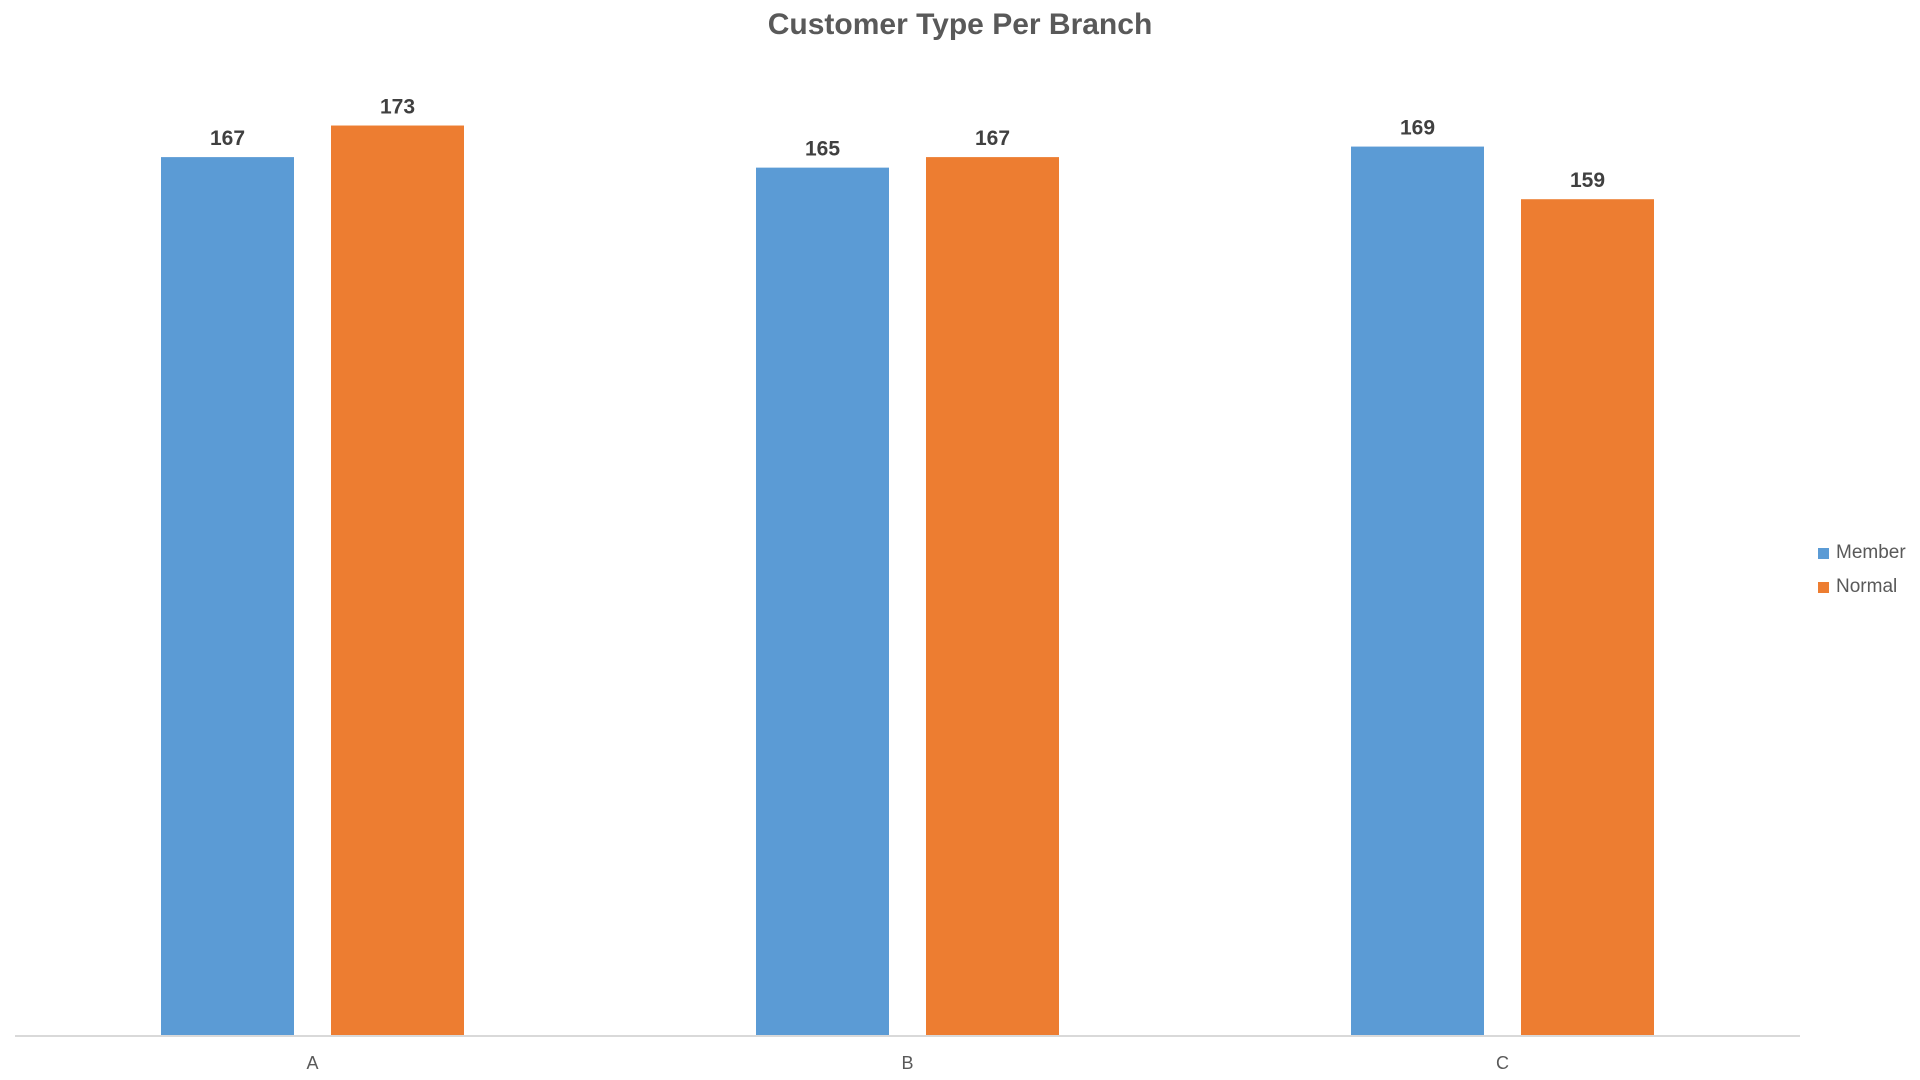 This screenshot has width=1920, height=1080. I want to click on legend-label-member: Member, so click(1871, 552).